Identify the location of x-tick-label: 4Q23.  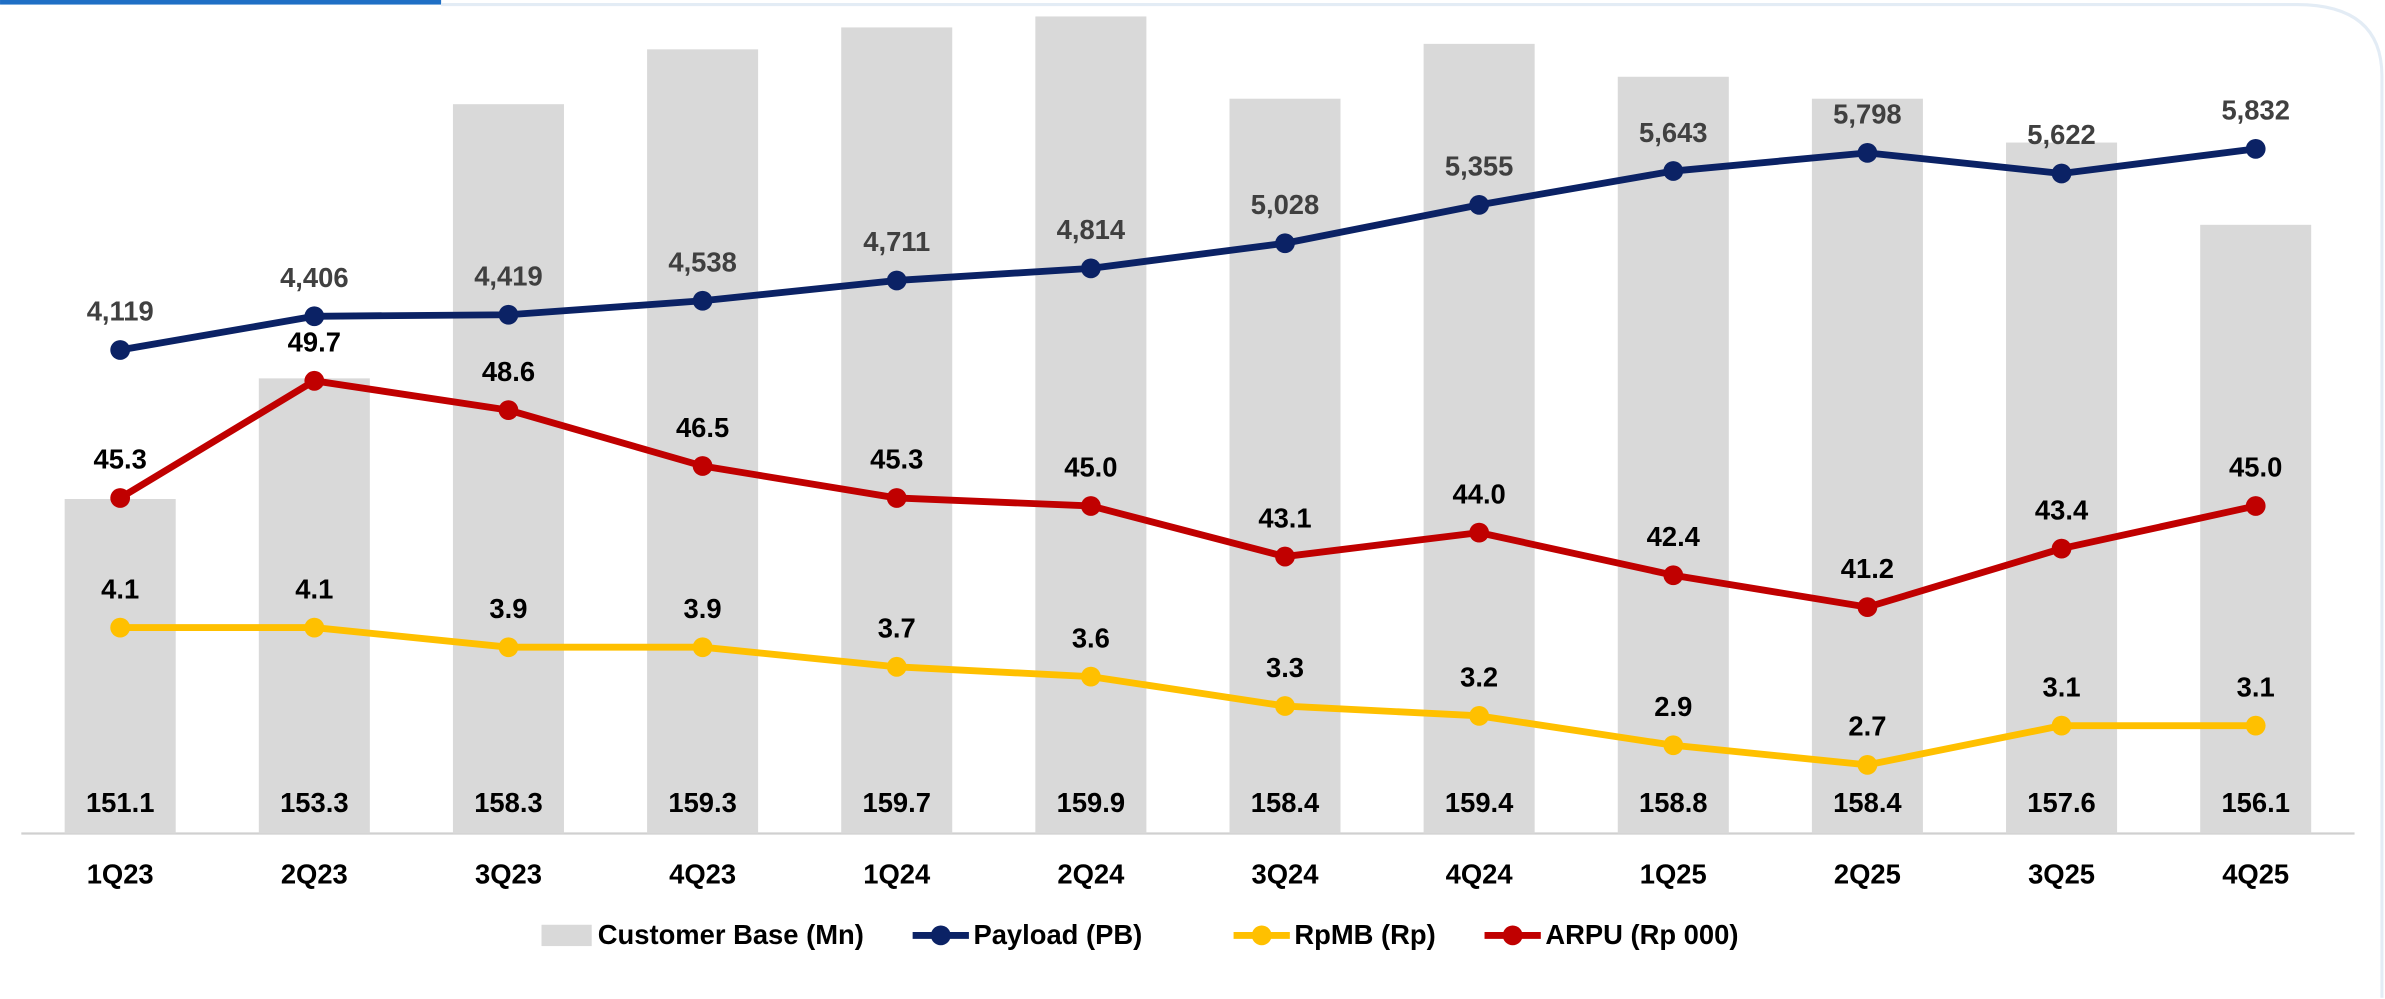
(702, 873).